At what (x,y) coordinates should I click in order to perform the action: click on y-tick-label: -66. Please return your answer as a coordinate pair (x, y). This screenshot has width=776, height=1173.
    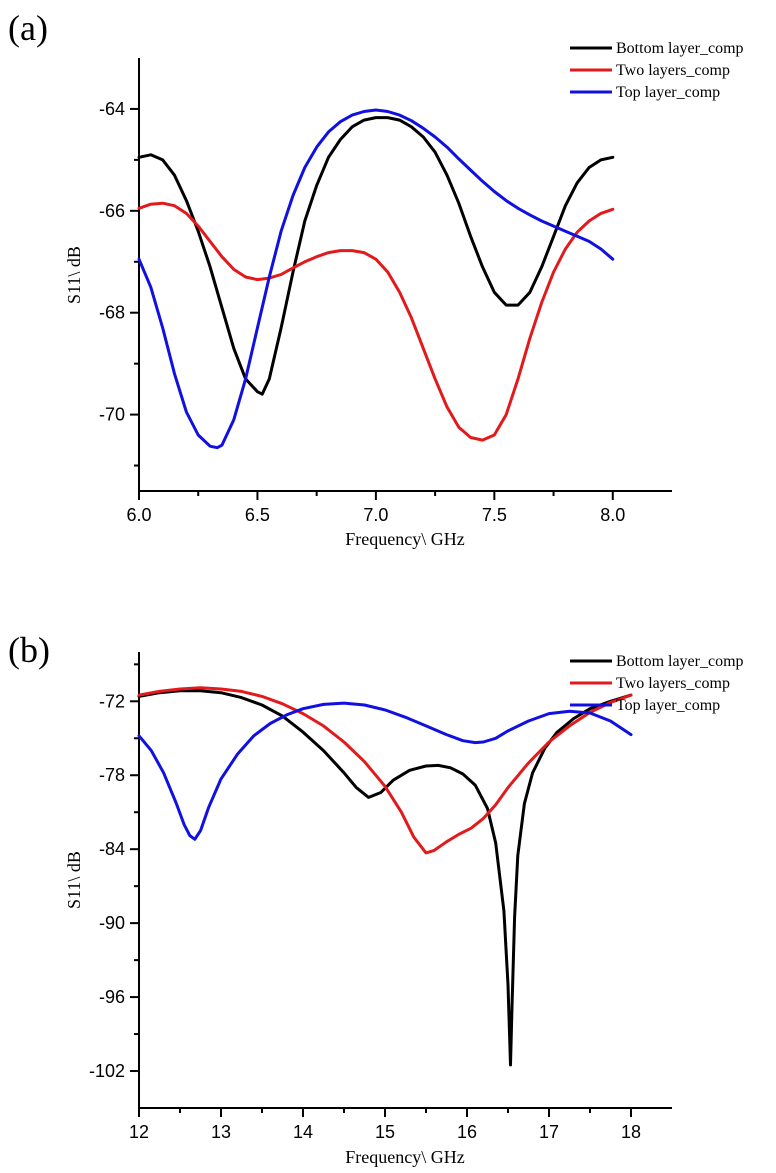
    Looking at the image, I should click on (112, 211).